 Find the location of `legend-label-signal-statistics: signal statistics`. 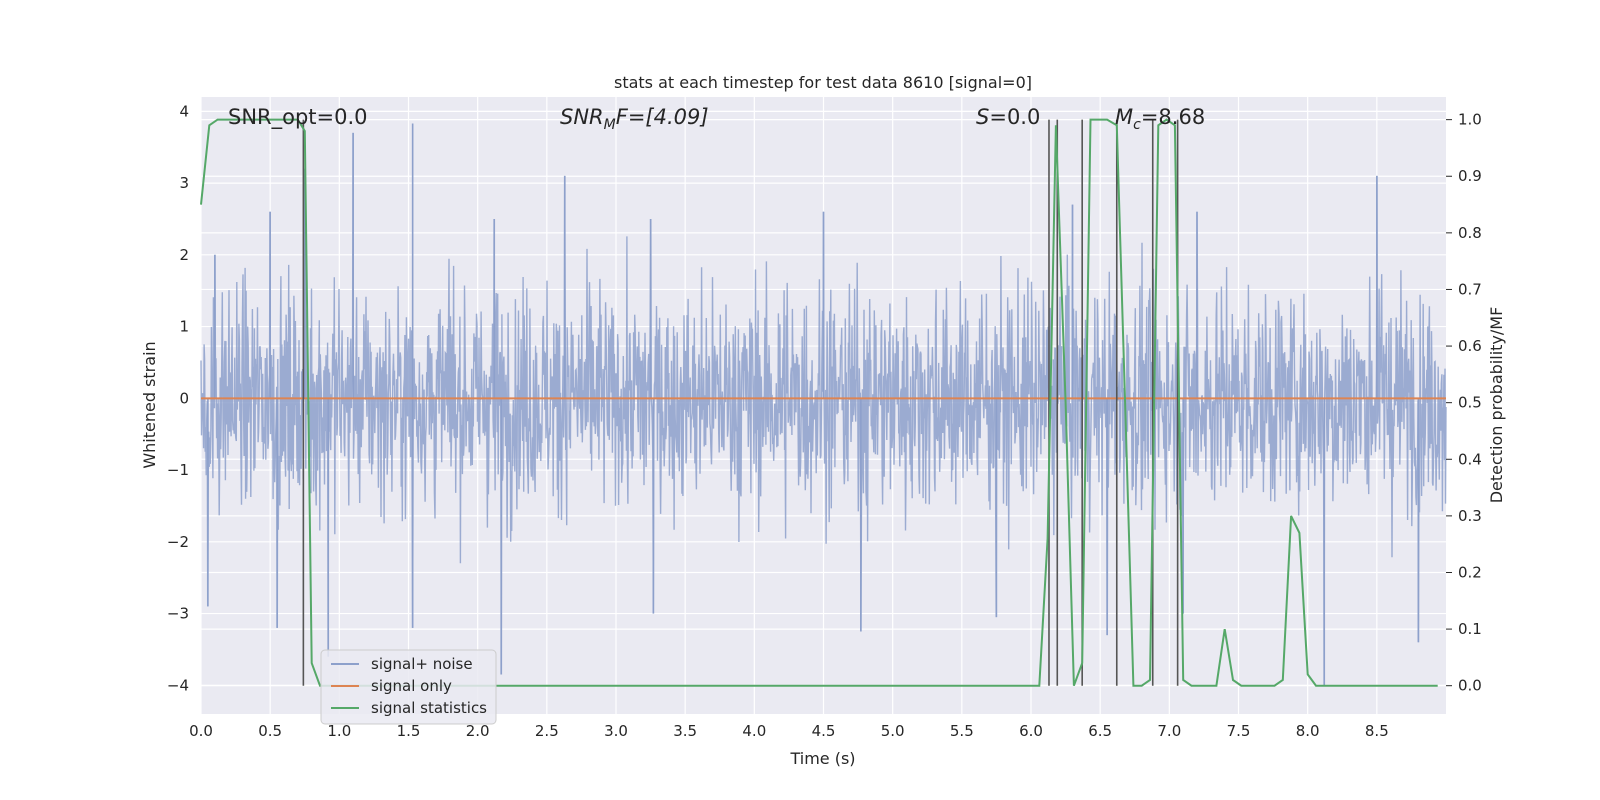

legend-label-signal-statistics: signal statistics is located at coordinates (429, 708).